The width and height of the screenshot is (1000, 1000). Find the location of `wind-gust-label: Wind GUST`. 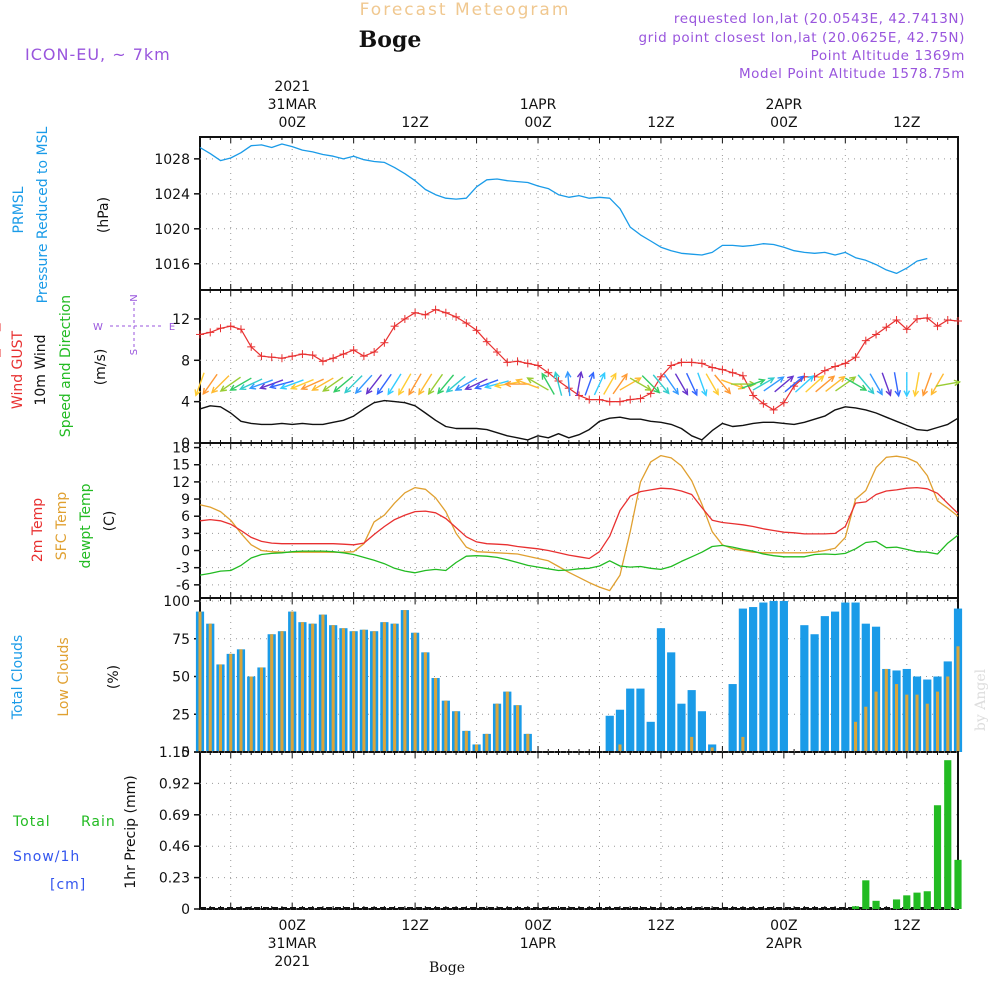

wind-gust-label: Wind GUST is located at coordinates (18, 369).